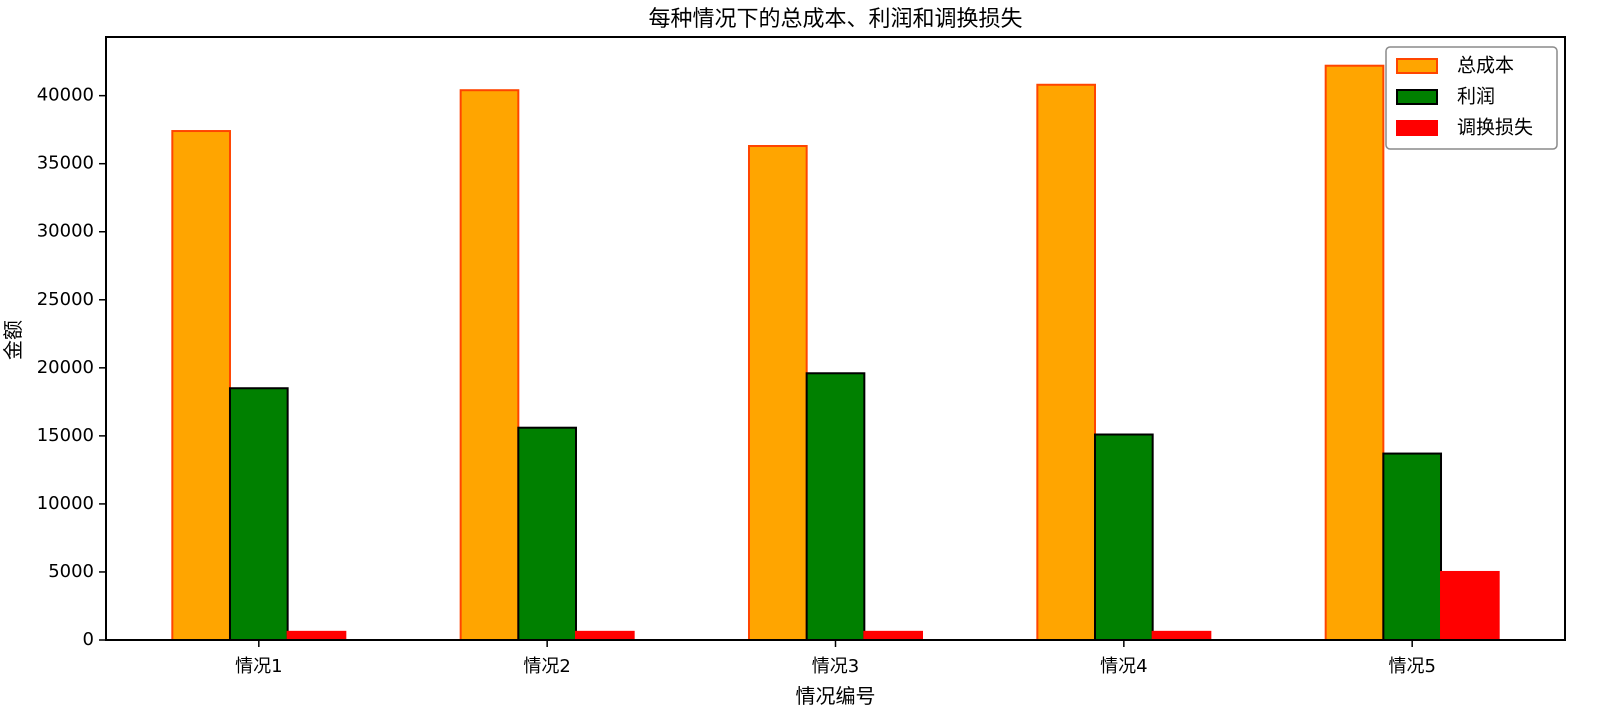 This screenshot has height=724, width=1600. Describe the element at coordinates (546, 666) in the screenshot. I see `x-tick-label: 情况2` at that location.